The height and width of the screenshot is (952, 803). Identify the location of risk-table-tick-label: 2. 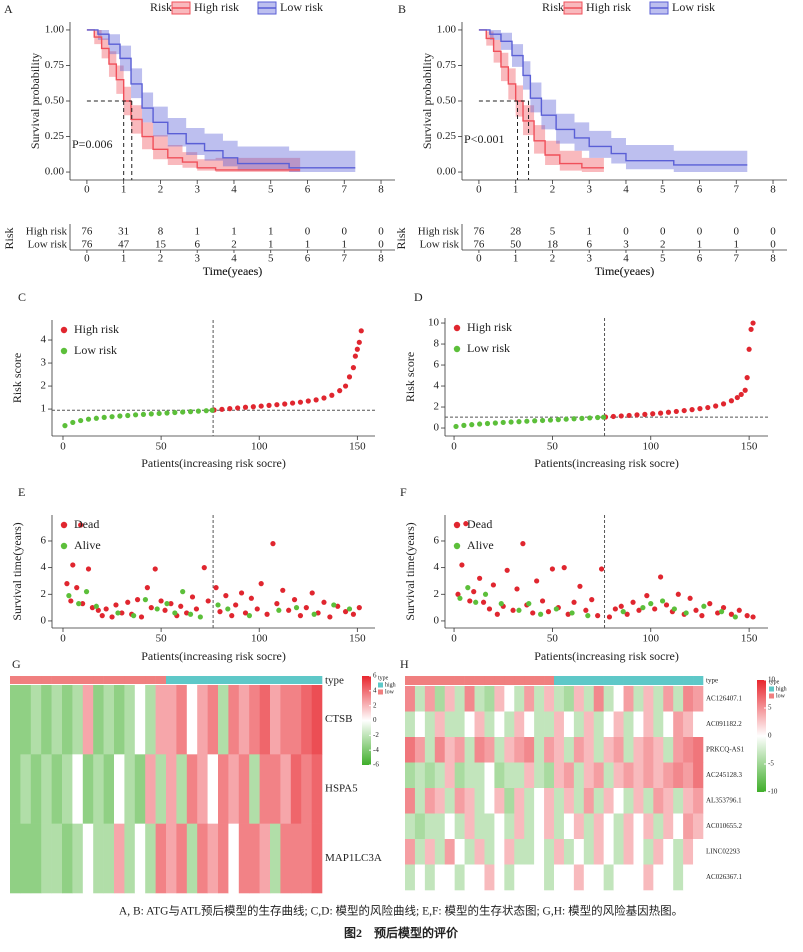
(161, 259).